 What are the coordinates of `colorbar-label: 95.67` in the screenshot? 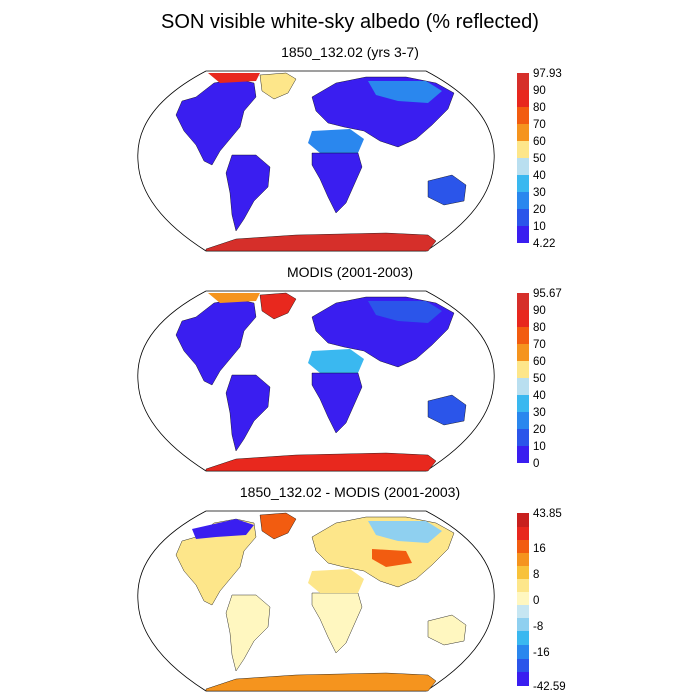 It's located at (547, 294).